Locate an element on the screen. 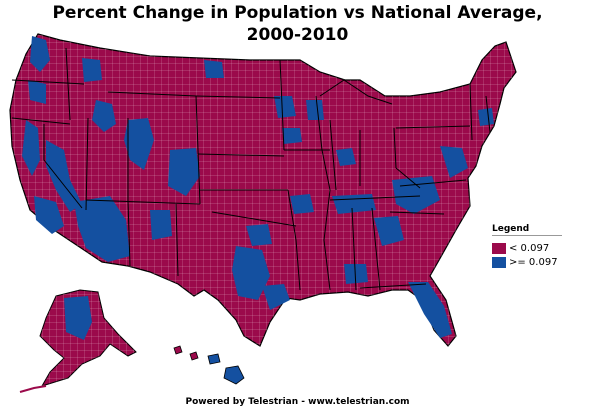 Image resolution: width=595 pixels, height=417 pixels. state-border-mo-ar is located at coordinates (294, 240).